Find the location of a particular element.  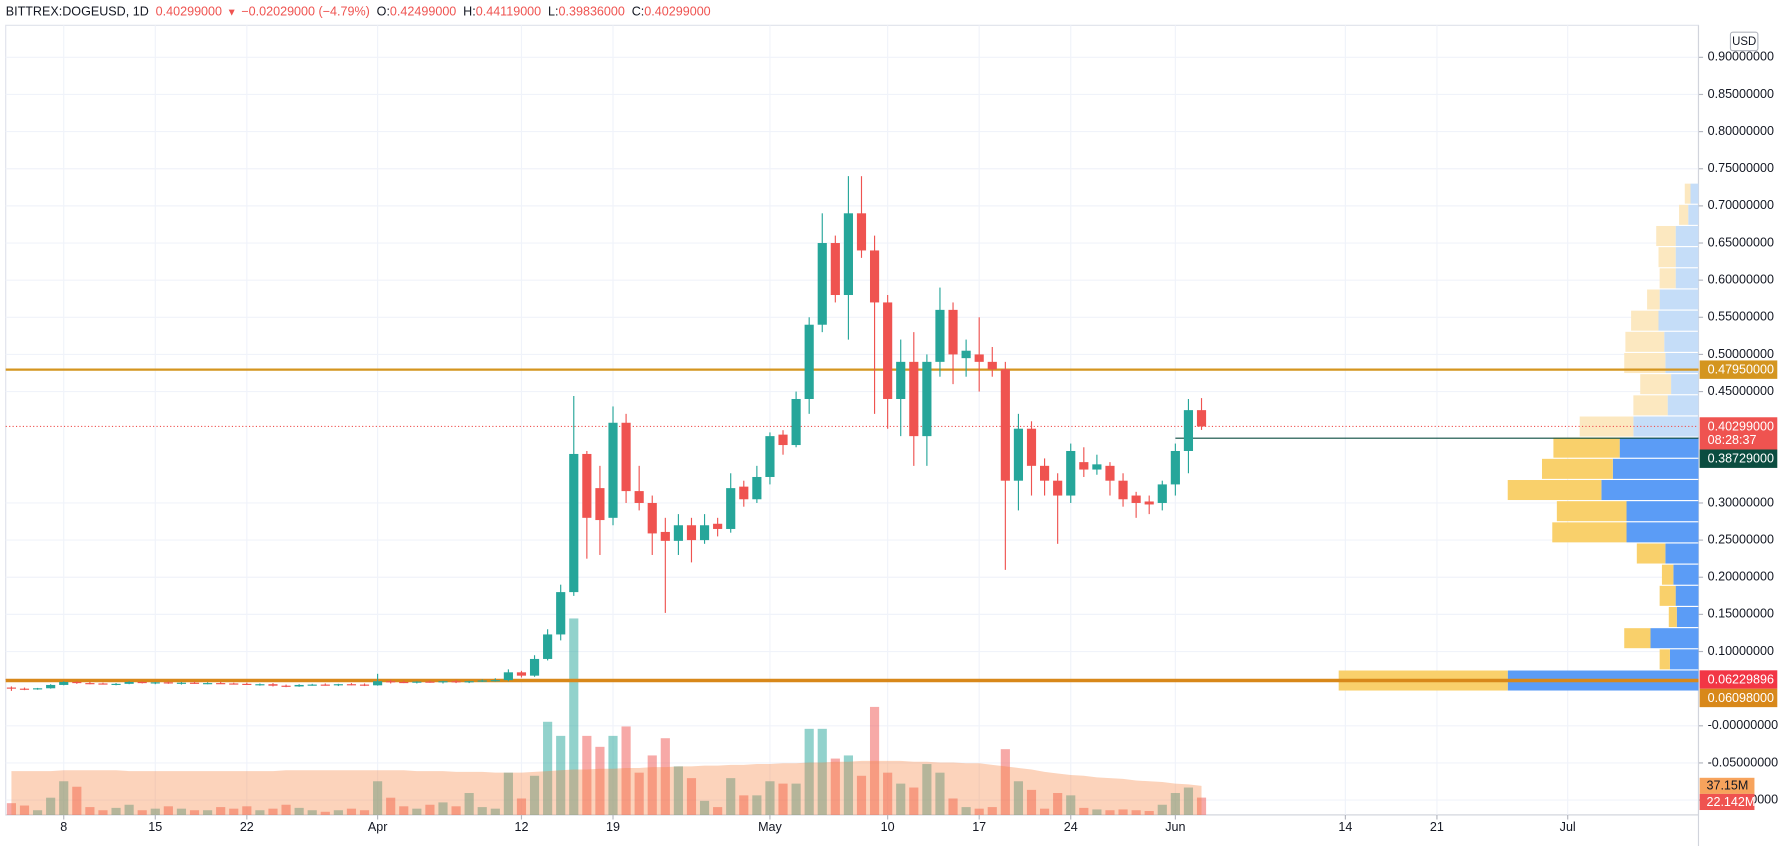

volume-ma-area is located at coordinates (606, 787).